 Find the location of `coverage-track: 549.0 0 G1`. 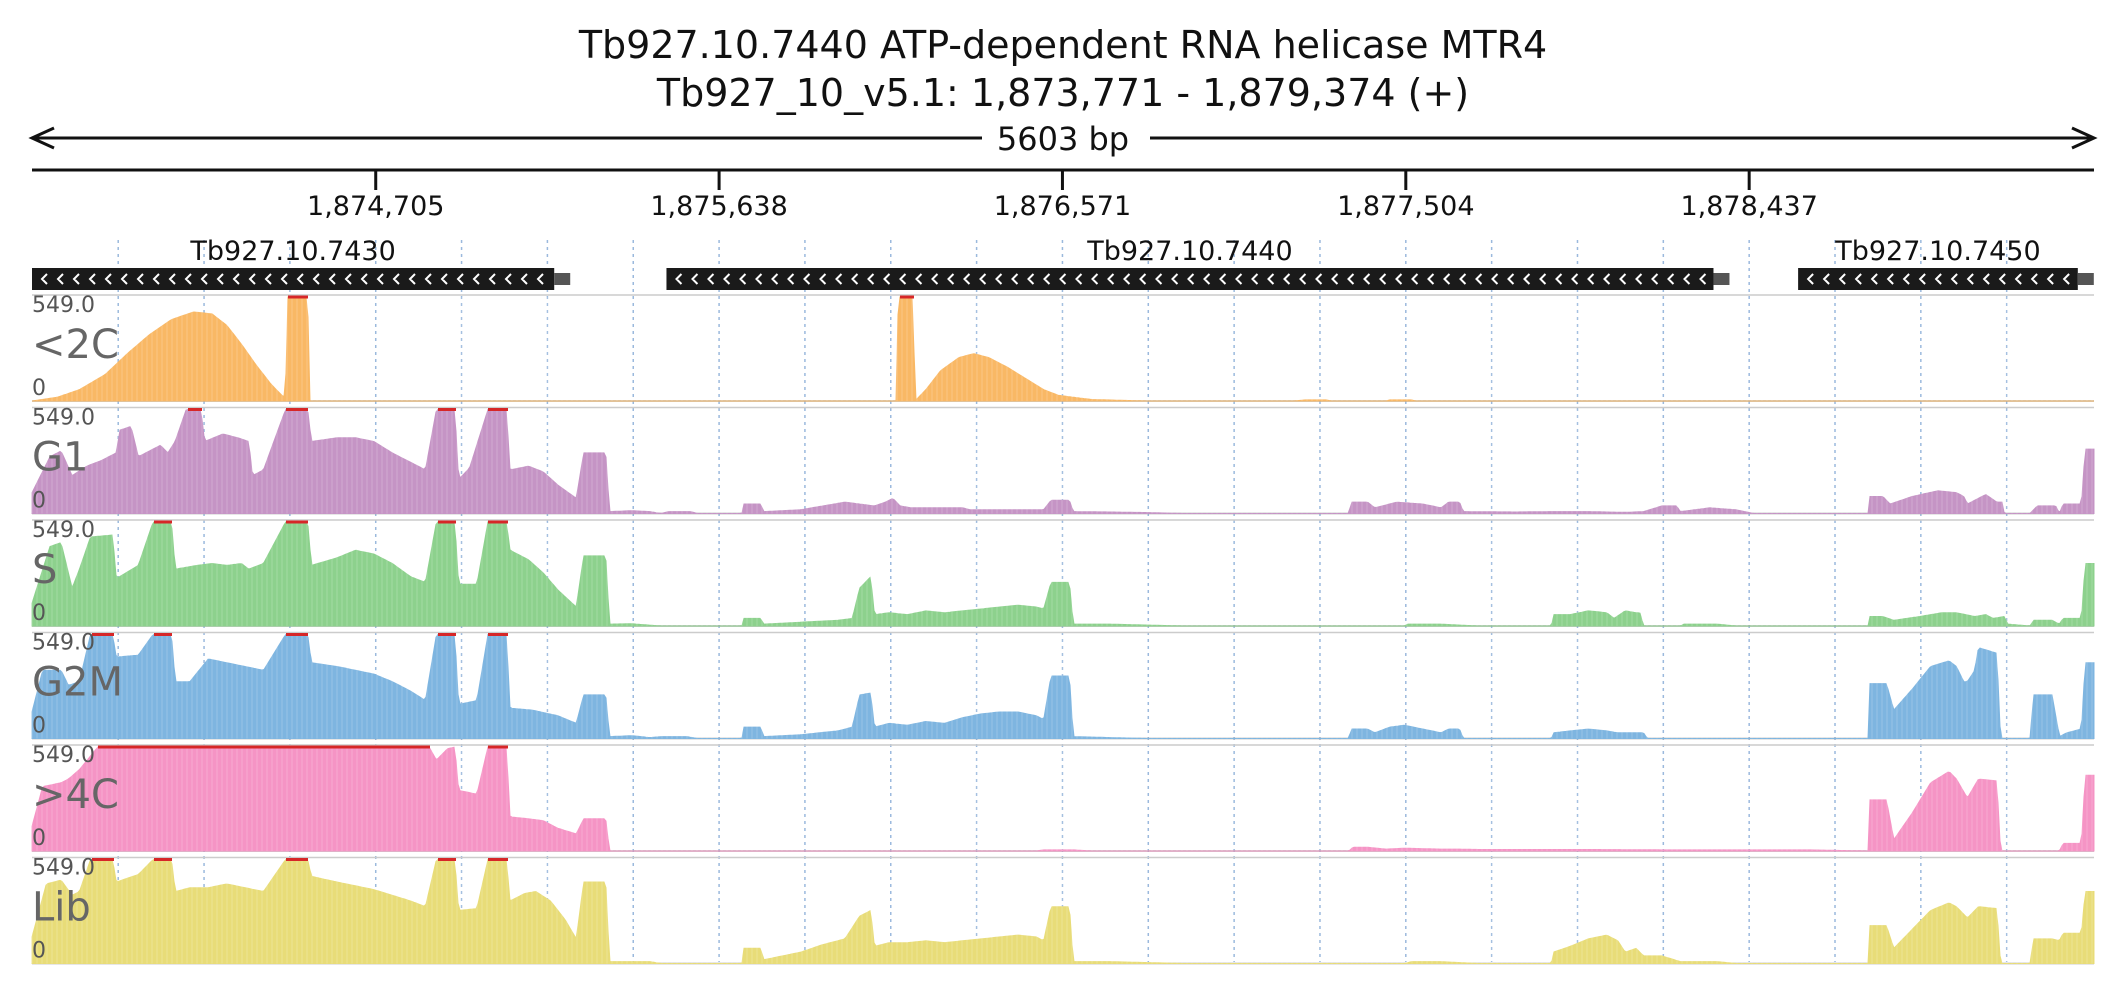

coverage-track: 549.0 0 G1 is located at coordinates (1063, 460).